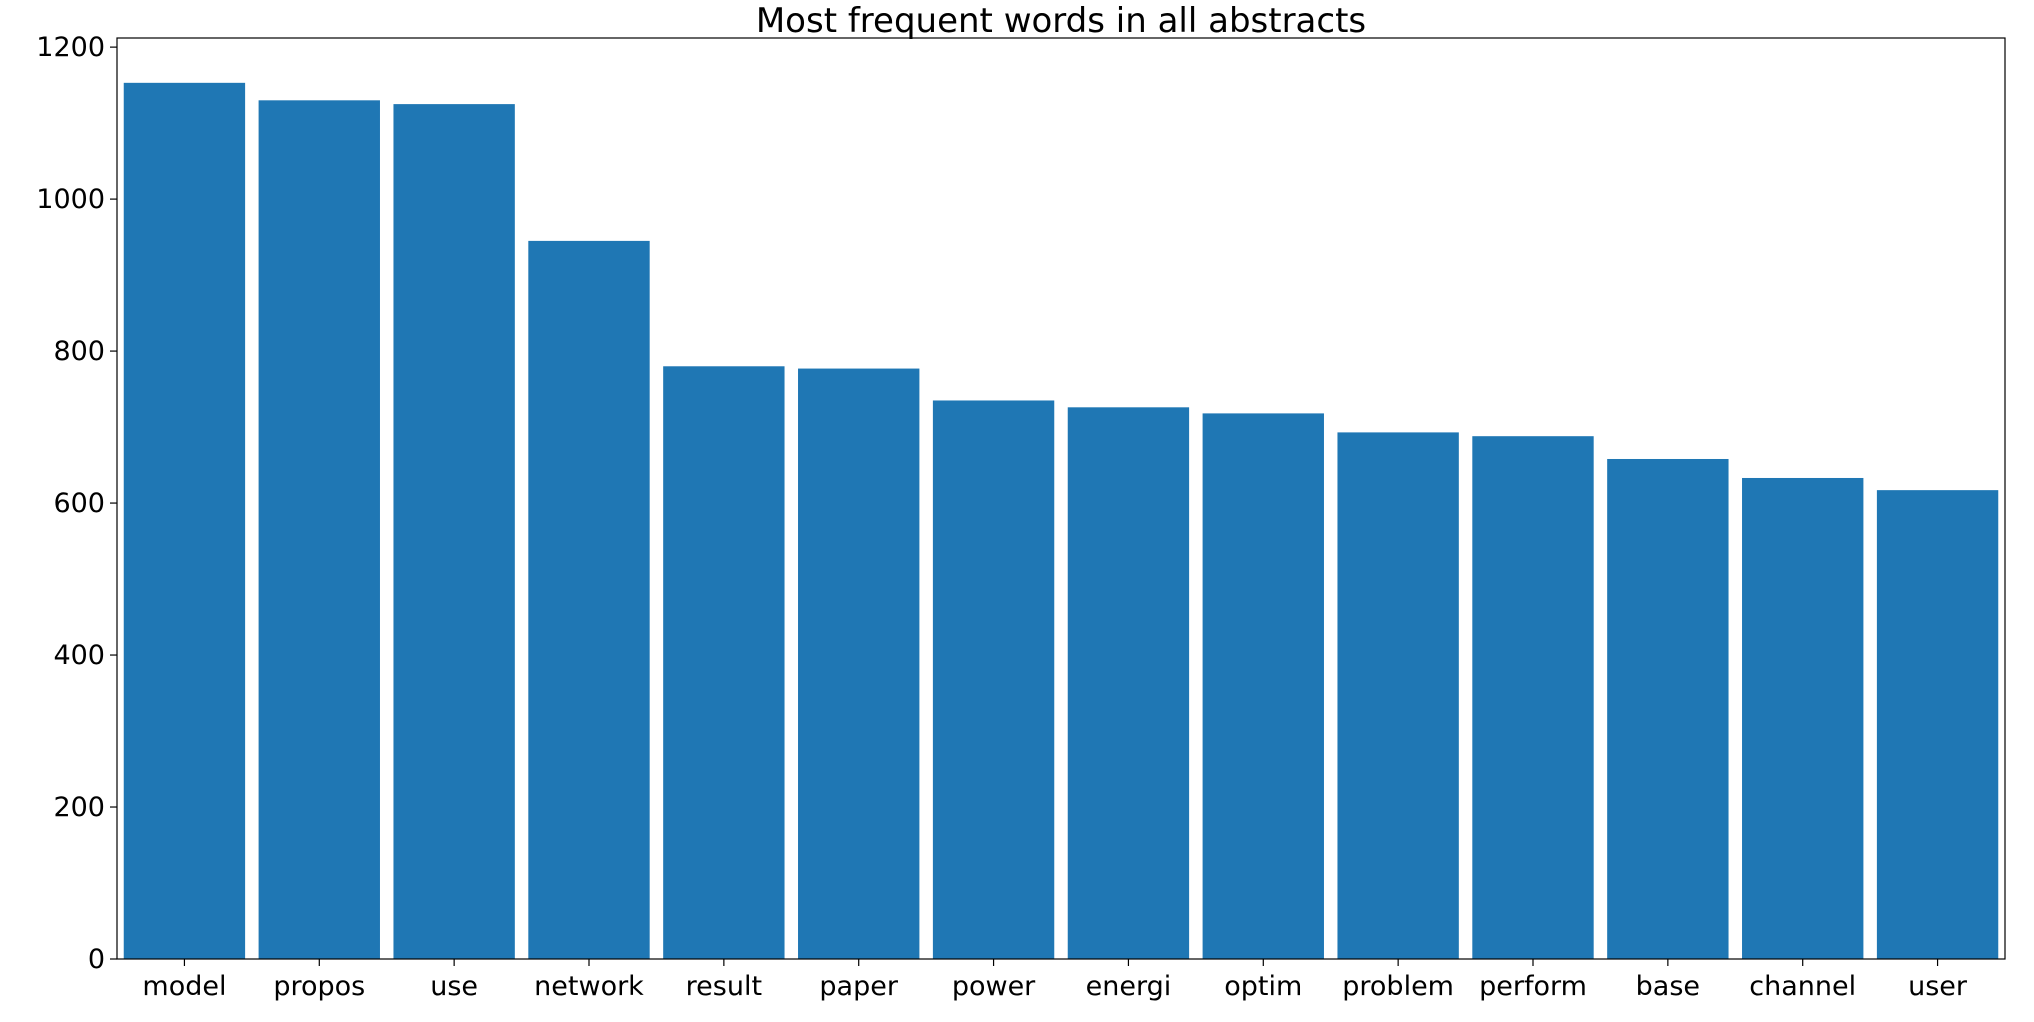  I want to click on y-tick-label: 200, so click(79, 807).